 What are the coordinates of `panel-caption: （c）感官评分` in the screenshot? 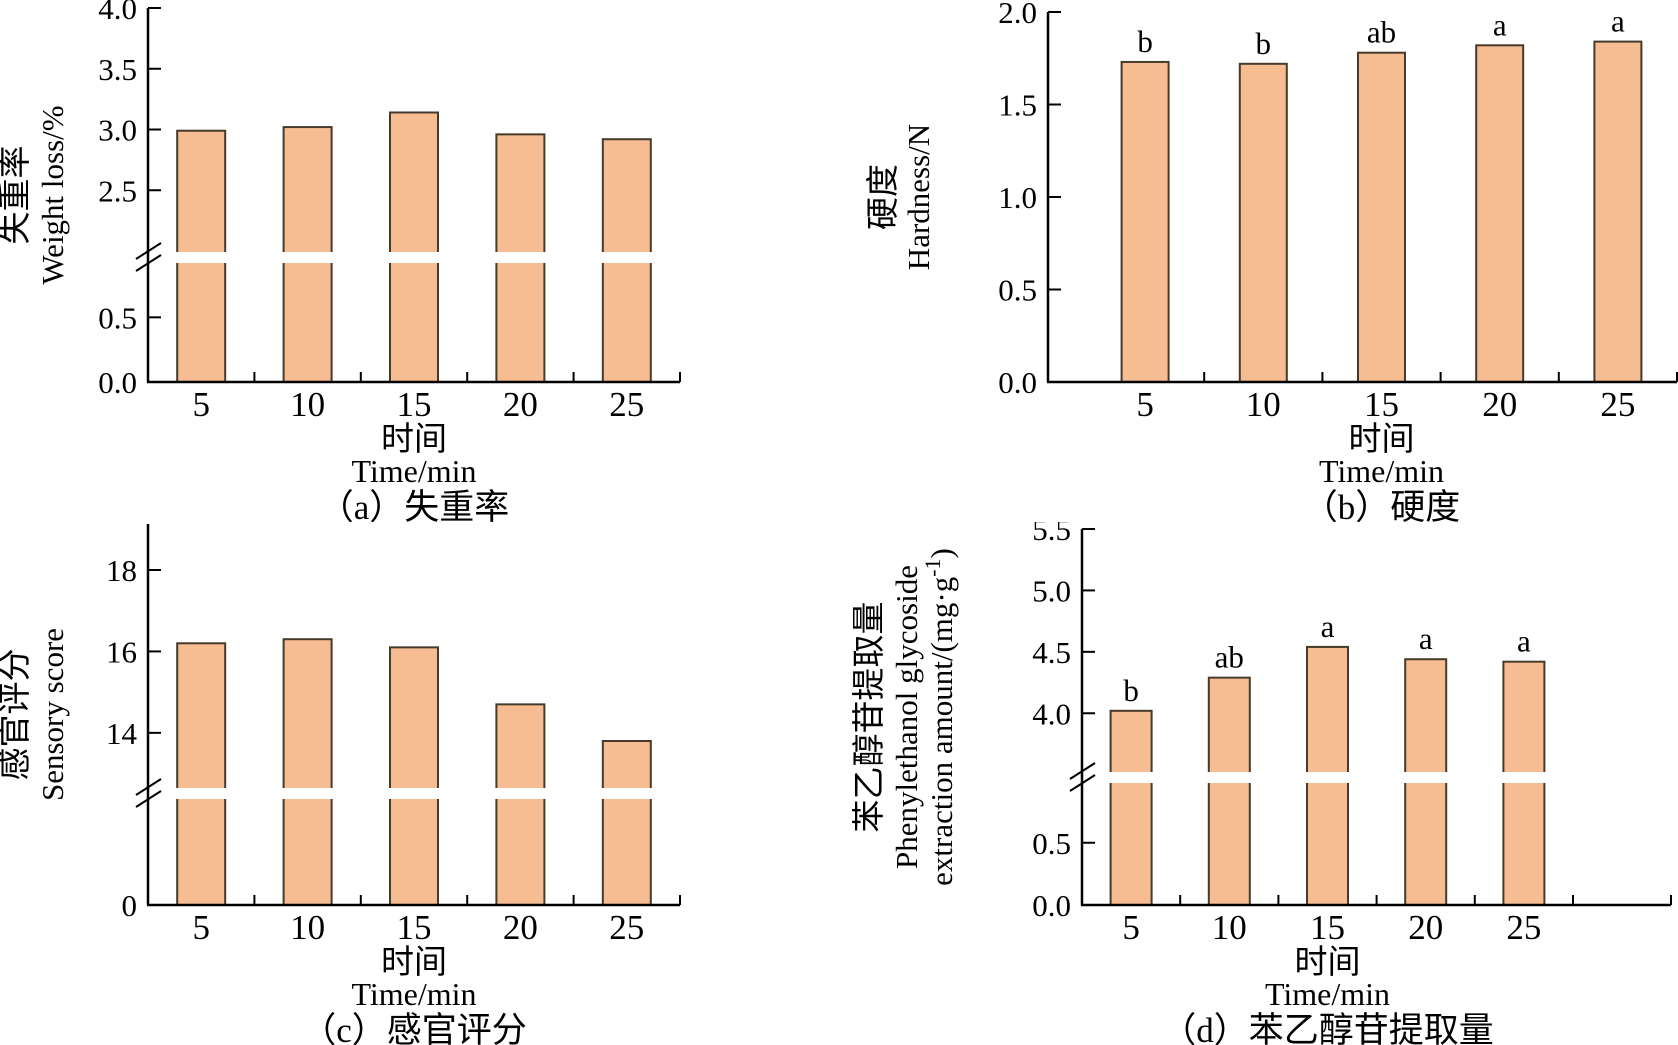 It's located at (414, 1028).